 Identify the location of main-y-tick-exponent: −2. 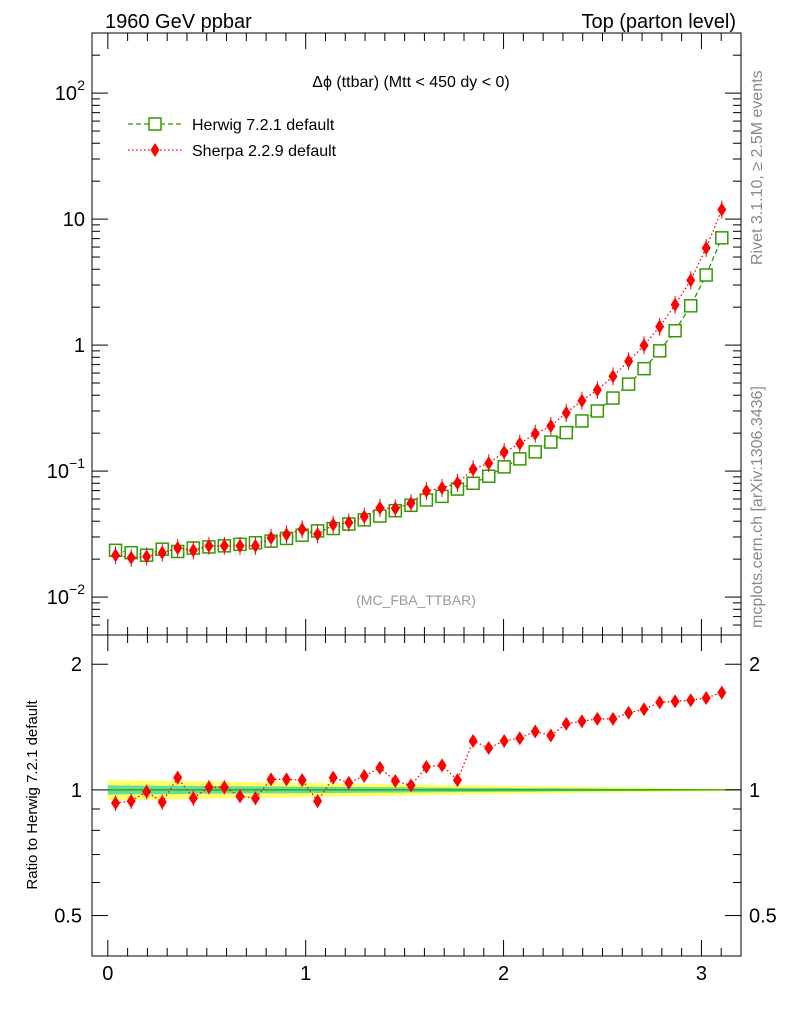
(77, 589).